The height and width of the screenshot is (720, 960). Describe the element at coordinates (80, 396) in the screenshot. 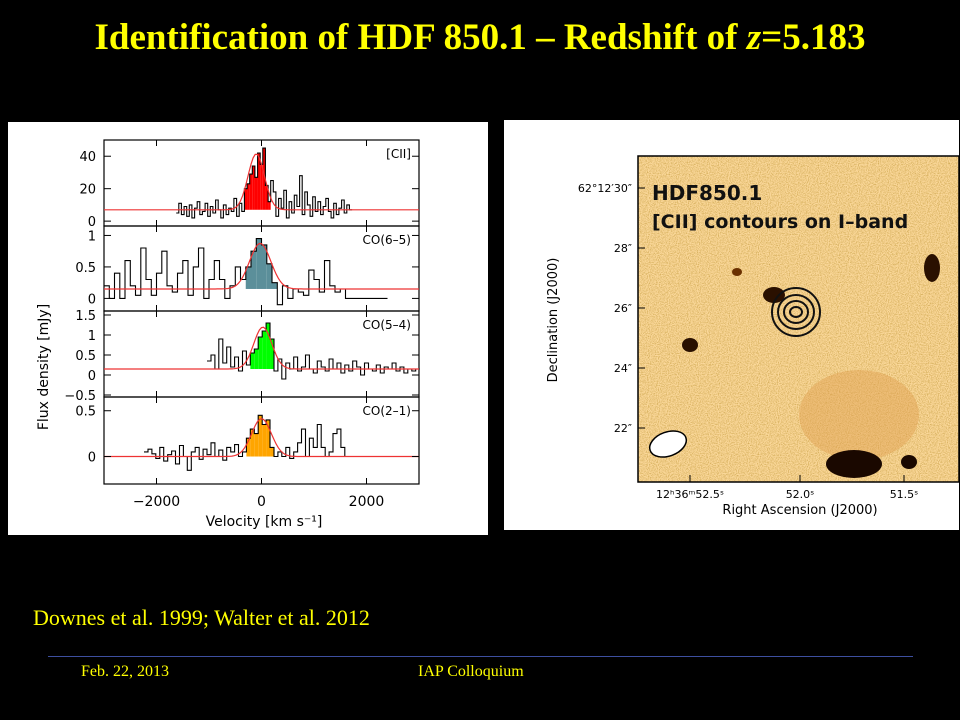

I see `y-tick-label: −0.5` at that location.